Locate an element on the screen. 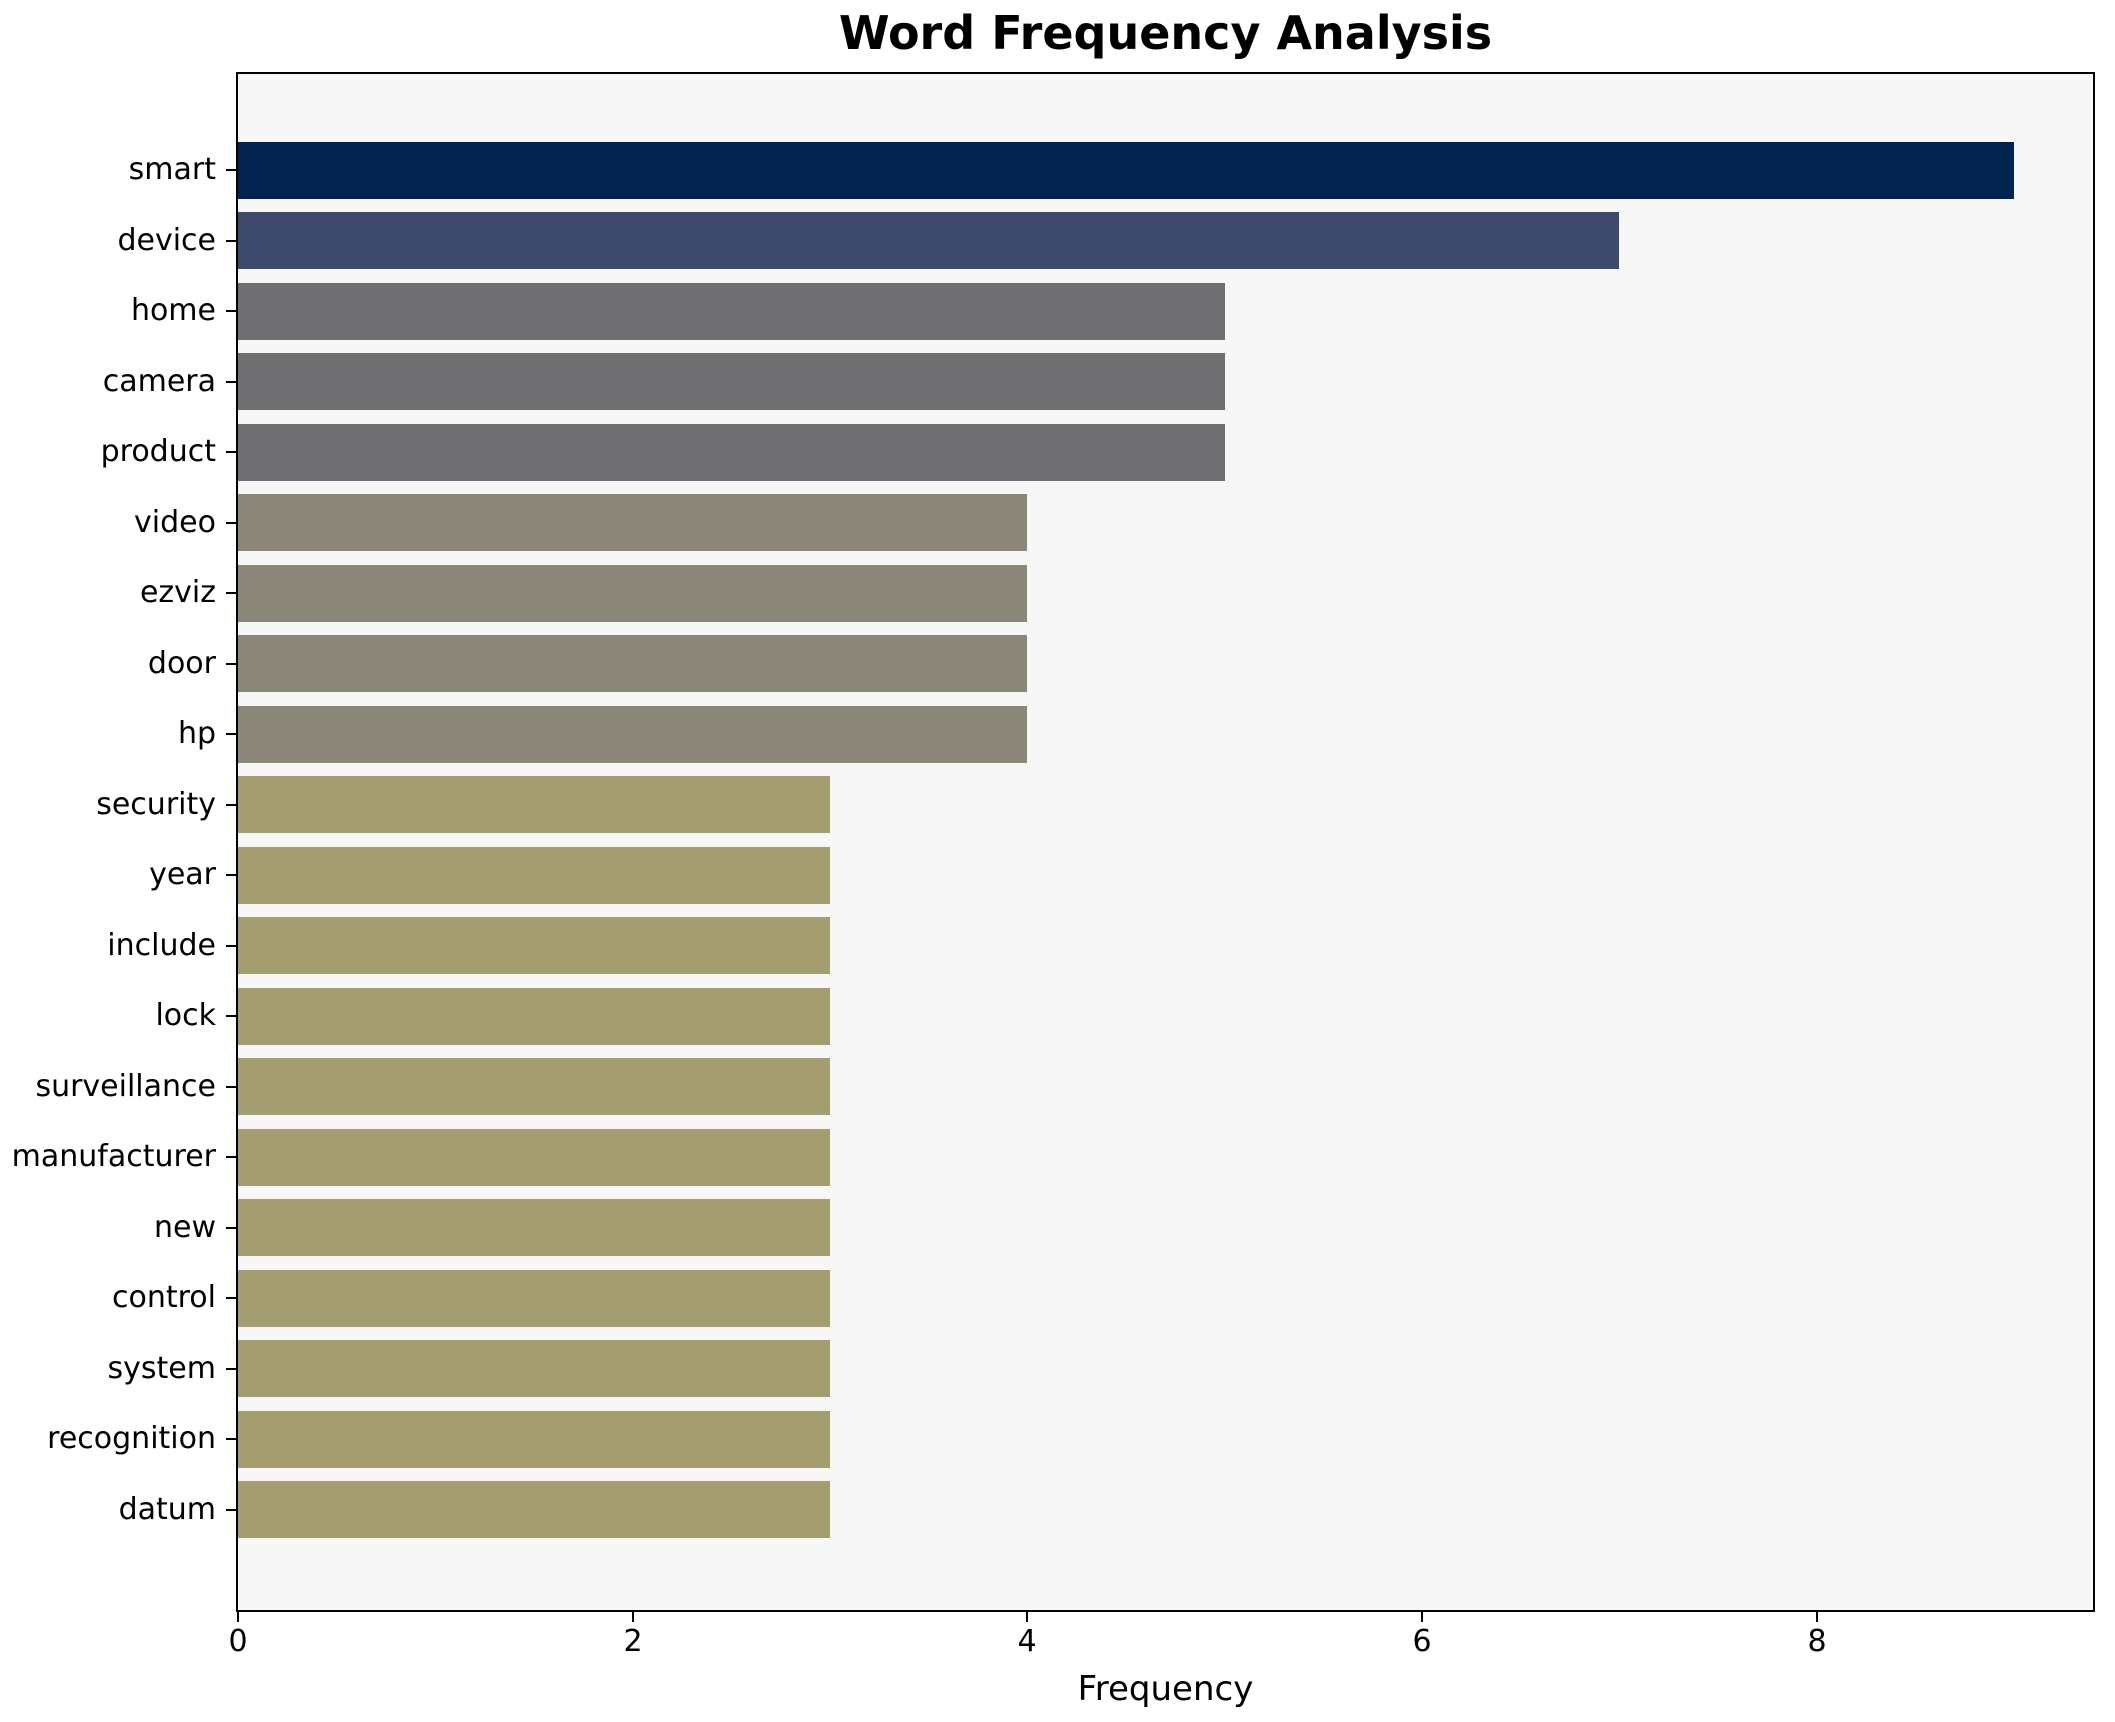  y-tick-label-datum: datum is located at coordinates (167, 1509).